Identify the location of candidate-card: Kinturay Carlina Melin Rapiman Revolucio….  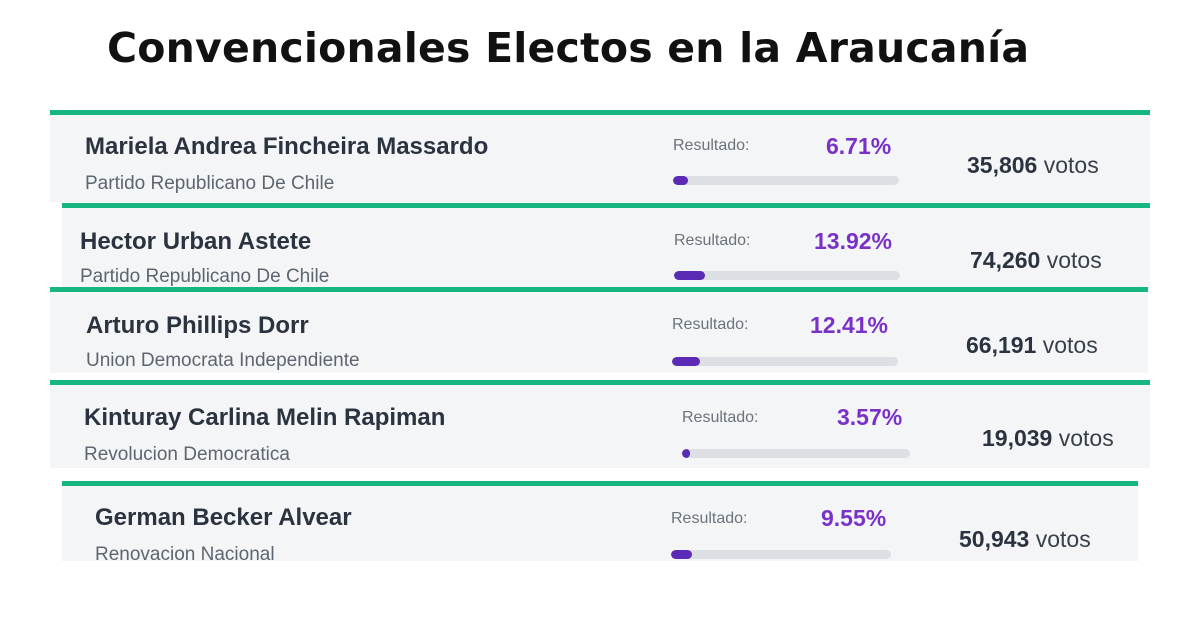
(600, 424).